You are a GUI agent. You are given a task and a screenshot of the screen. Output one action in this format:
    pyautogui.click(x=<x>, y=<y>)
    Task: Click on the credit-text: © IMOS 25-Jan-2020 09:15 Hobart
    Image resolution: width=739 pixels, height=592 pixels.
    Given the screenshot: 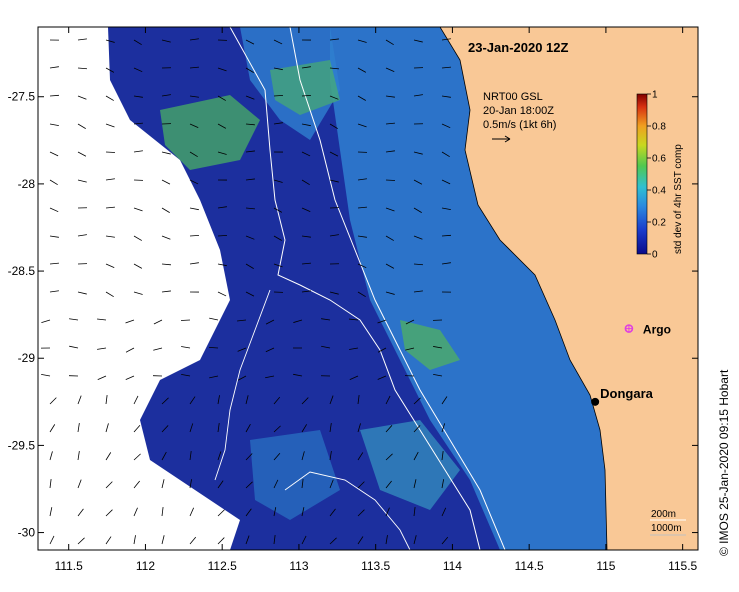 What is the action you would take?
    pyautogui.click(x=724, y=462)
    